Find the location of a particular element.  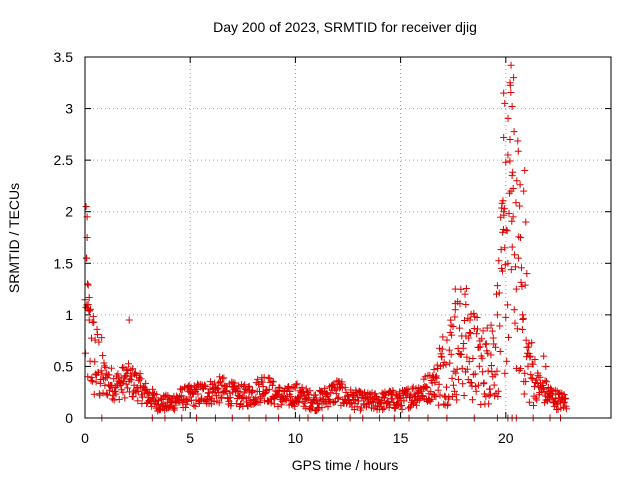

y-tick-label: 0 is located at coordinates (69, 418).